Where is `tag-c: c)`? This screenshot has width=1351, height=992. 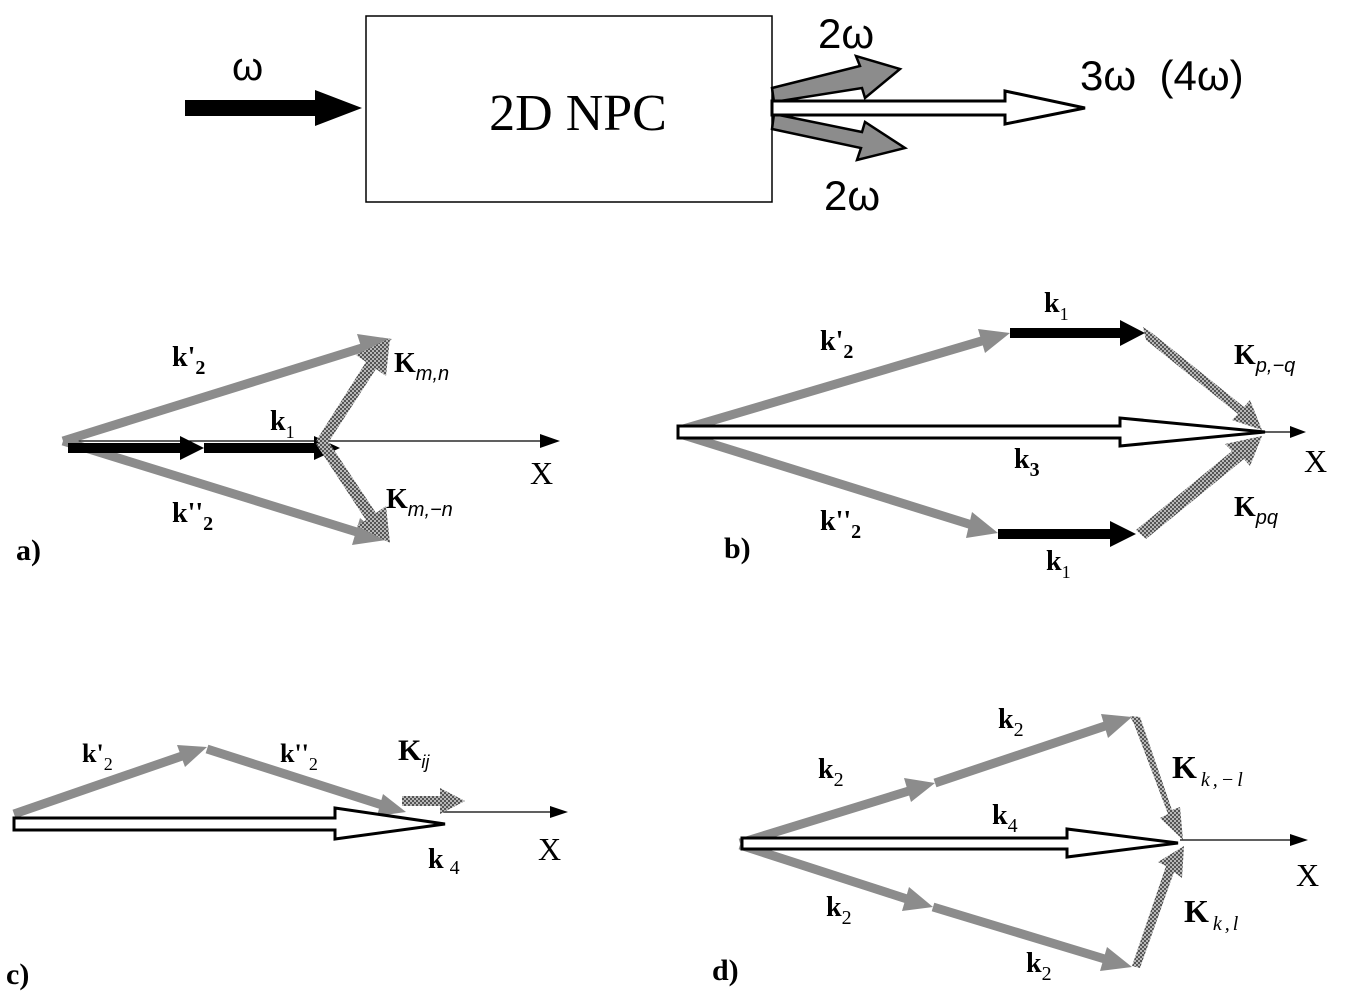 tag-c: c) is located at coordinates (17, 974).